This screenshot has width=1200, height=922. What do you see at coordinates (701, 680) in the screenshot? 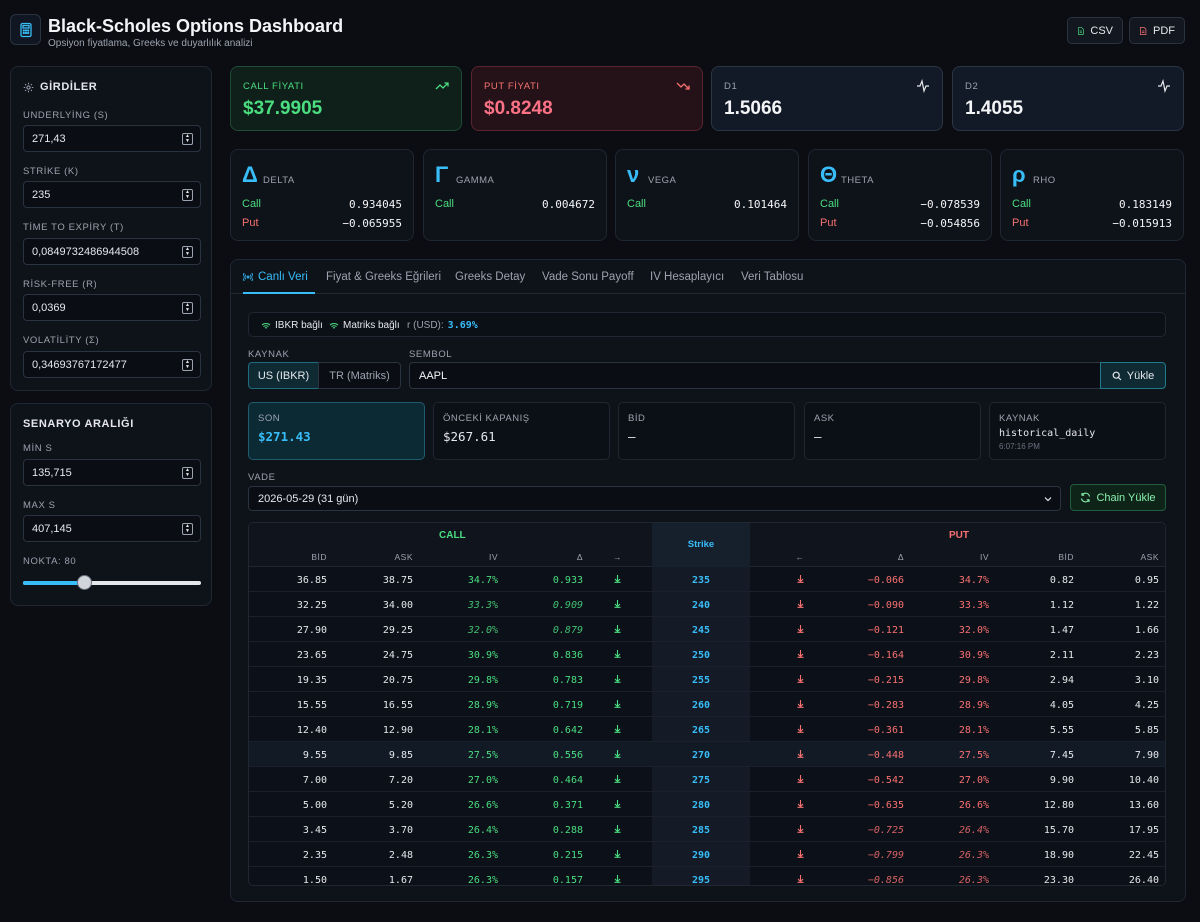
I see `strike-cell: 255` at bounding box center [701, 680].